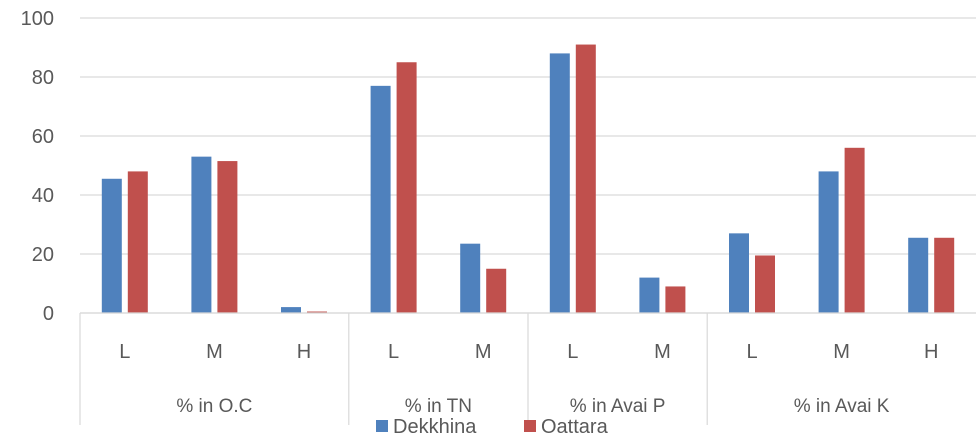 Image resolution: width=976 pixels, height=441 pixels. I want to click on legend: Dekkhina Oattara, so click(492, 427).